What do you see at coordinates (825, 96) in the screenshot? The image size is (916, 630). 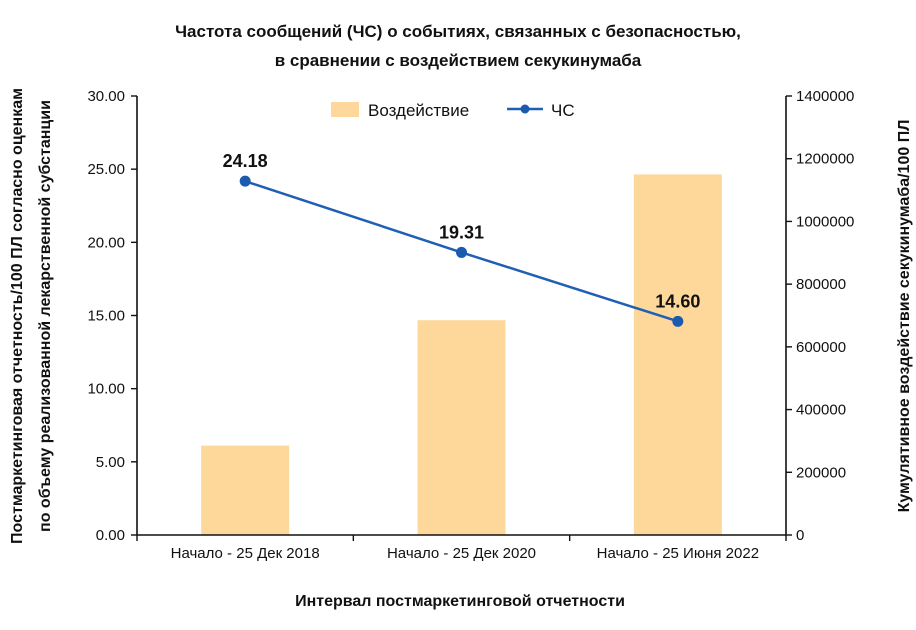 I see `right-tick-label-7: 1400000` at bounding box center [825, 96].